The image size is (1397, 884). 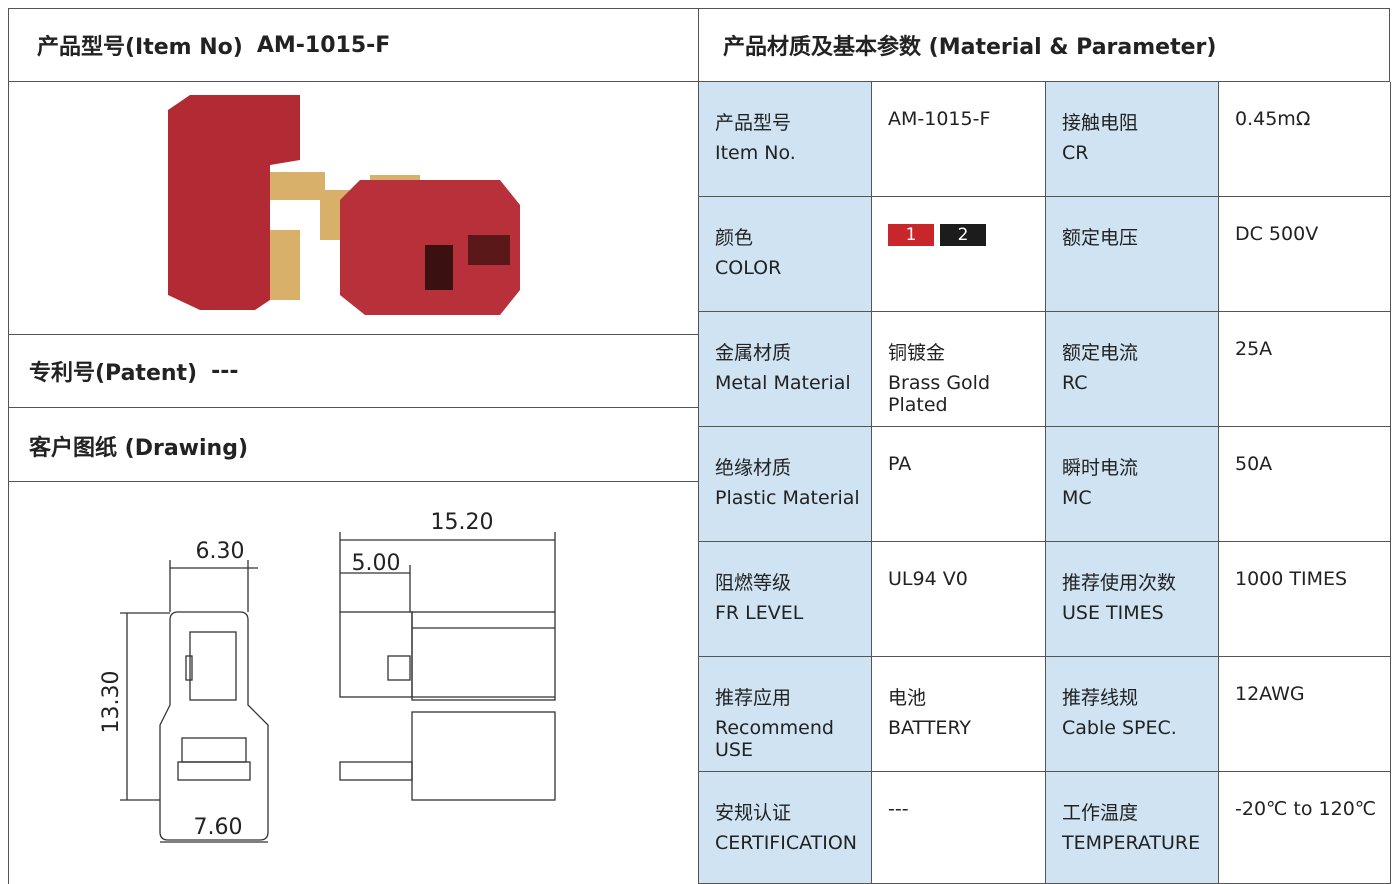 What do you see at coordinates (1132, 484) in the screenshot?
I see `label-cell: 瞬时电流 MC` at bounding box center [1132, 484].